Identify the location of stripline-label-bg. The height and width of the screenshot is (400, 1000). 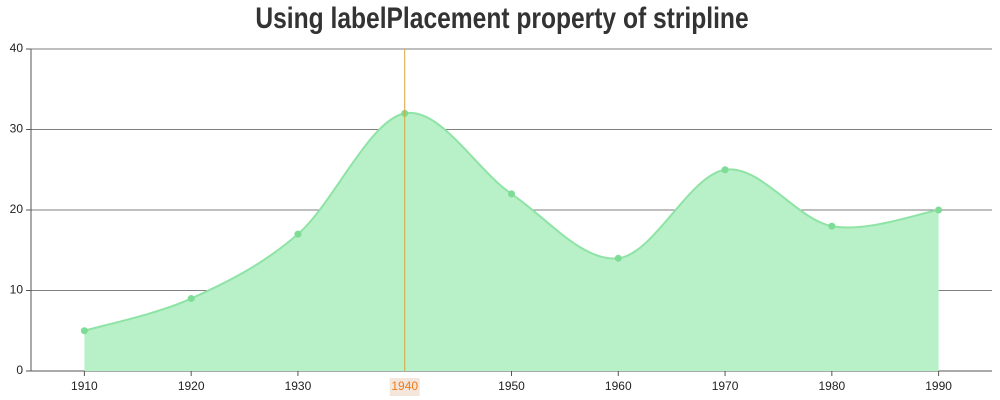
(404, 387).